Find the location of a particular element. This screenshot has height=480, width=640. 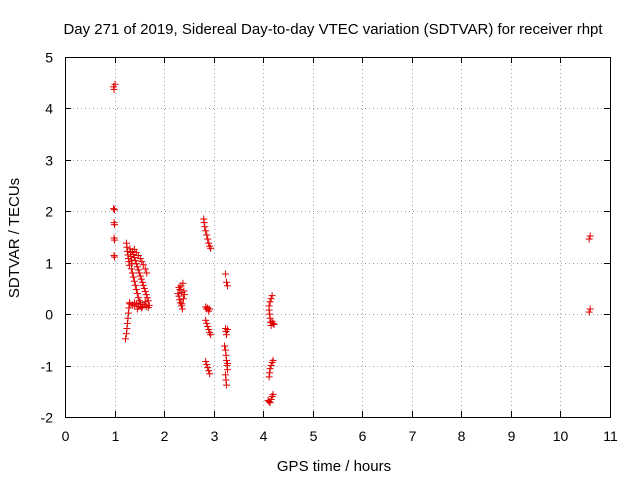

y-tick-label: 2 is located at coordinates (49, 212).